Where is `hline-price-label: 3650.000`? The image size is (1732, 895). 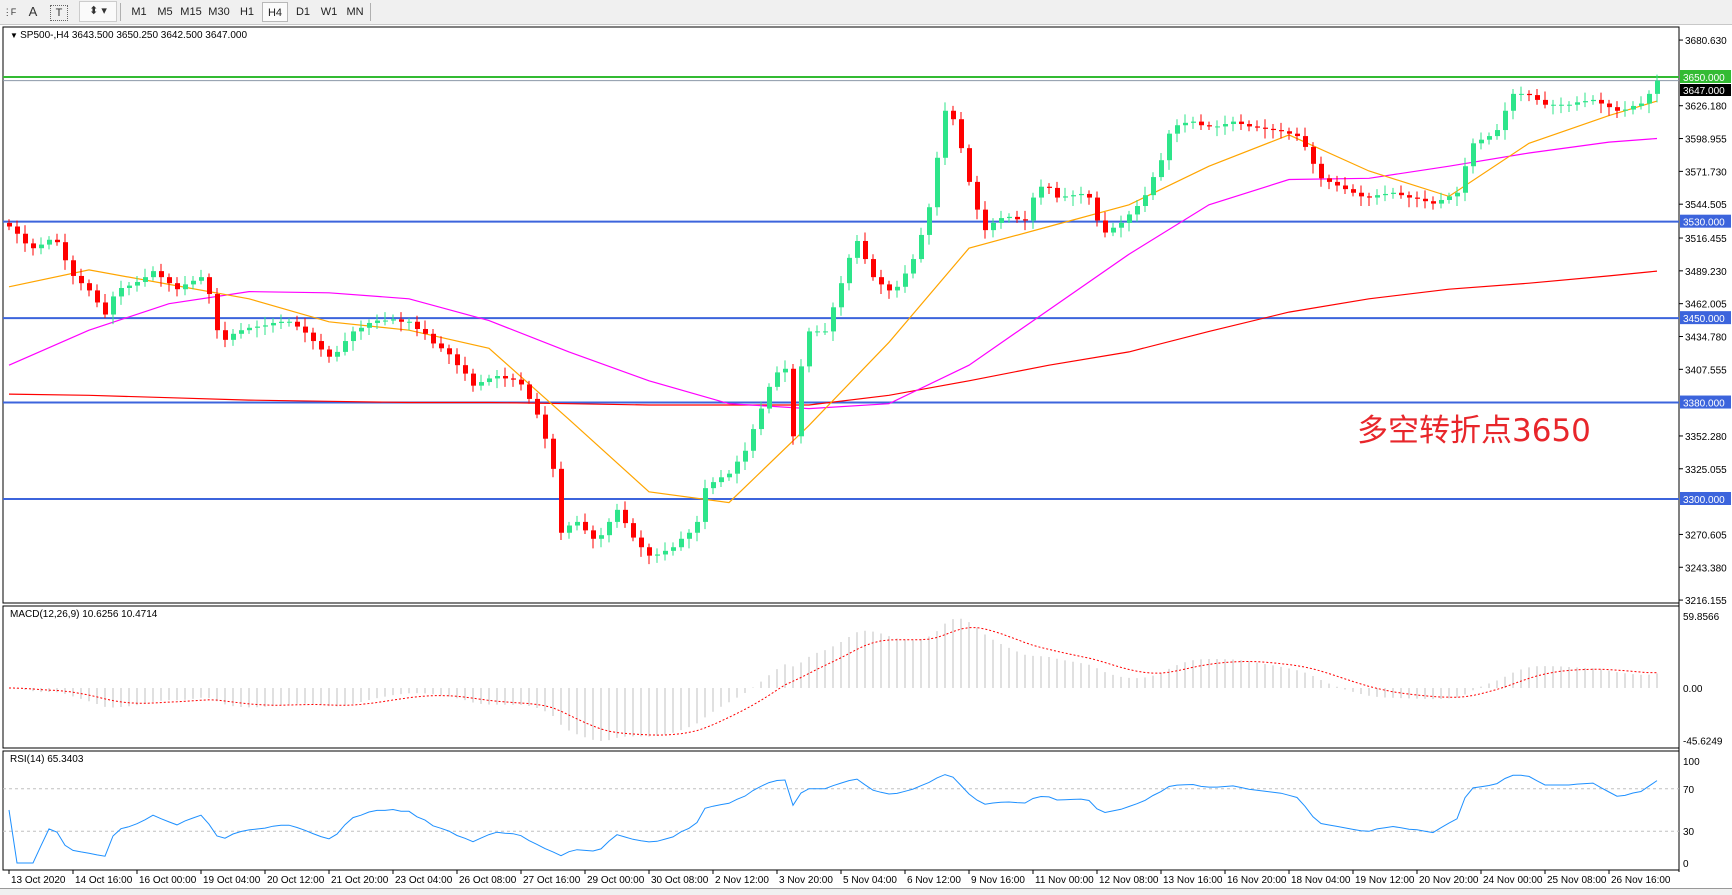
hline-price-label: 3650.000 is located at coordinates (1704, 78).